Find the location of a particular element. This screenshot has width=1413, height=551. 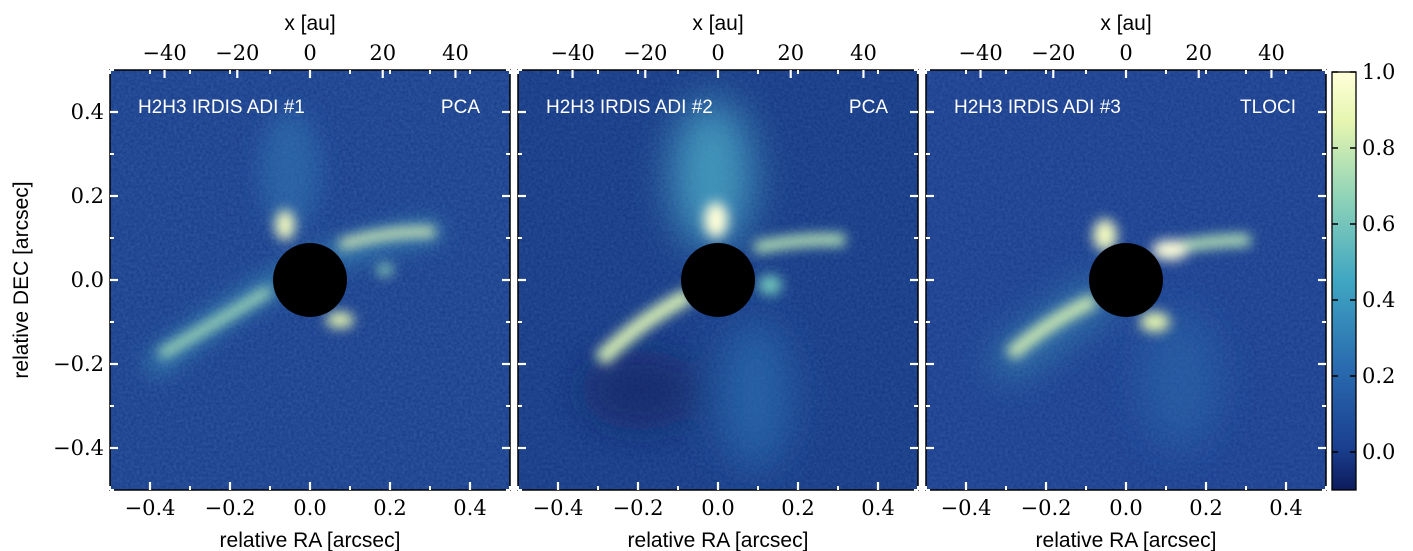

left-axis-title: relative DEC [arcsec] is located at coordinates (21, 279).